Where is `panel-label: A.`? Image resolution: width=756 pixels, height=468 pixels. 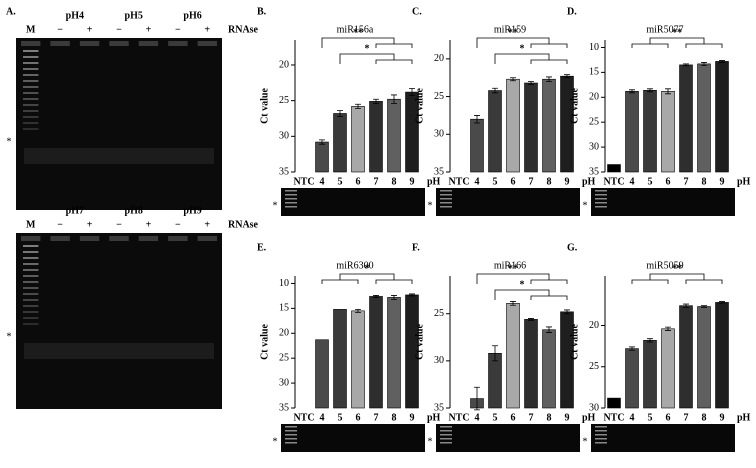 panel-label: A. is located at coordinates (11, 11).